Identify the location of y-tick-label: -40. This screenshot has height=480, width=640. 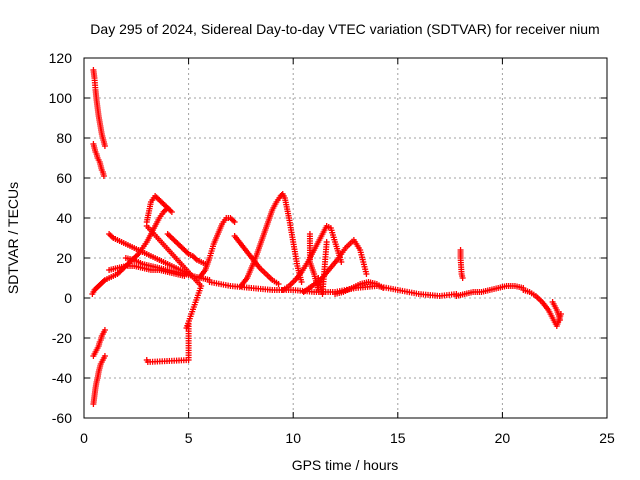
(62, 378).